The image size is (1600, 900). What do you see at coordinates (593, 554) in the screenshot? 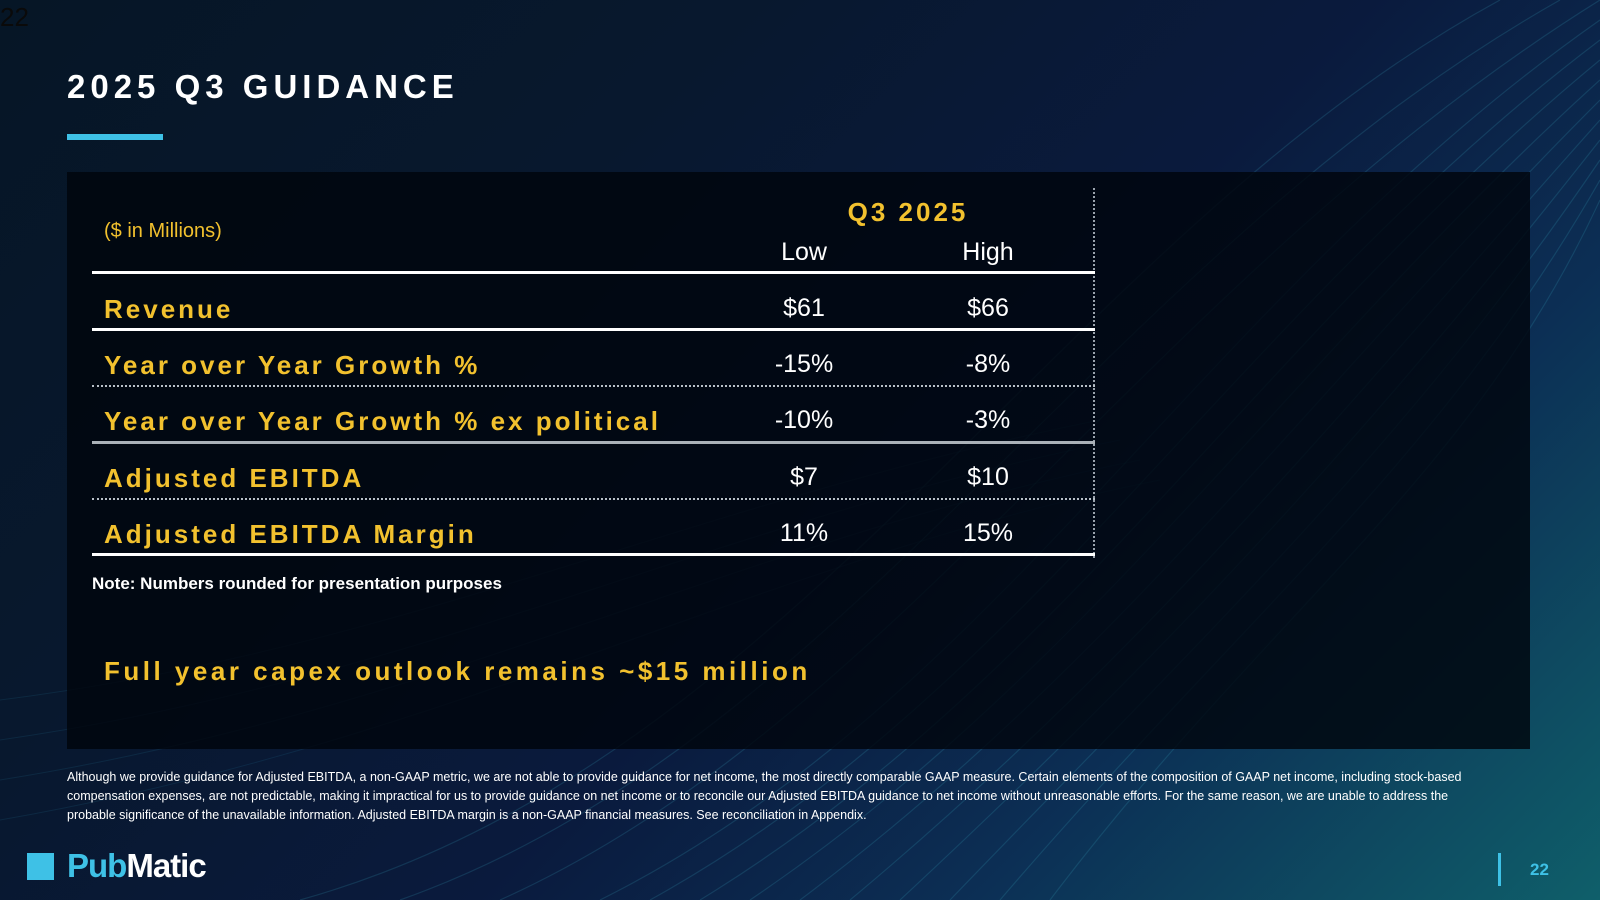
I see `table-bottom-rule` at bounding box center [593, 554].